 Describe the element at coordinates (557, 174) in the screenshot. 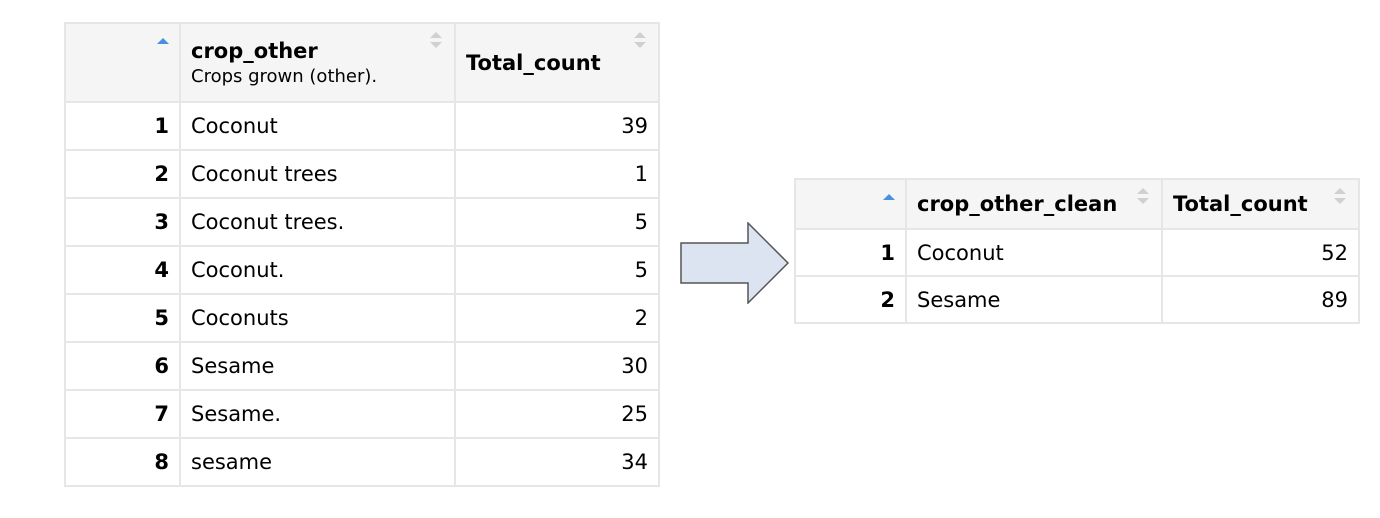

I see `count-cell: 1` at that location.